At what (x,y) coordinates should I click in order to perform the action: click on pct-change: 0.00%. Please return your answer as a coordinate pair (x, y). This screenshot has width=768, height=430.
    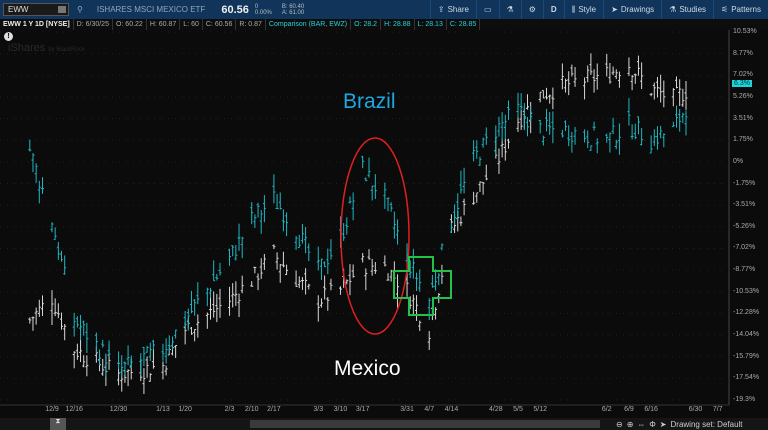
    Looking at the image, I should click on (263, 12).